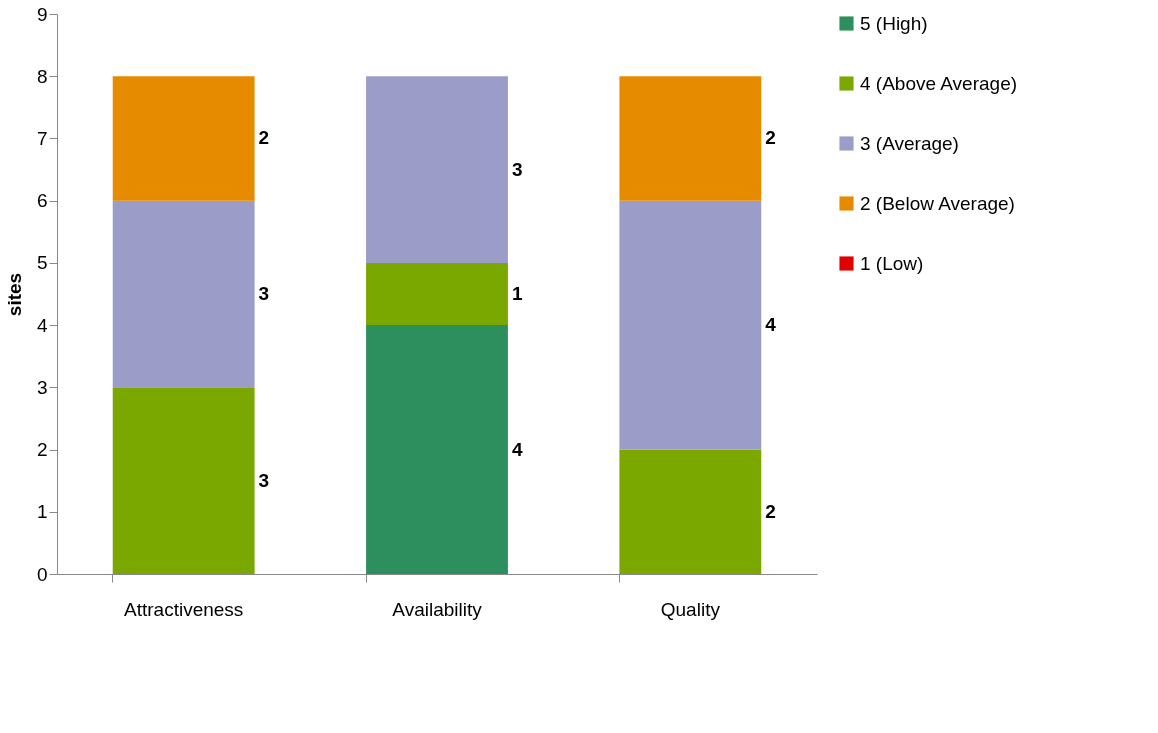 The width and height of the screenshot is (1158, 733). What do you see at coordinates (42, 325) in the screenshot?
I see `y-tick-label: 4` at bounding box center [42, 325].